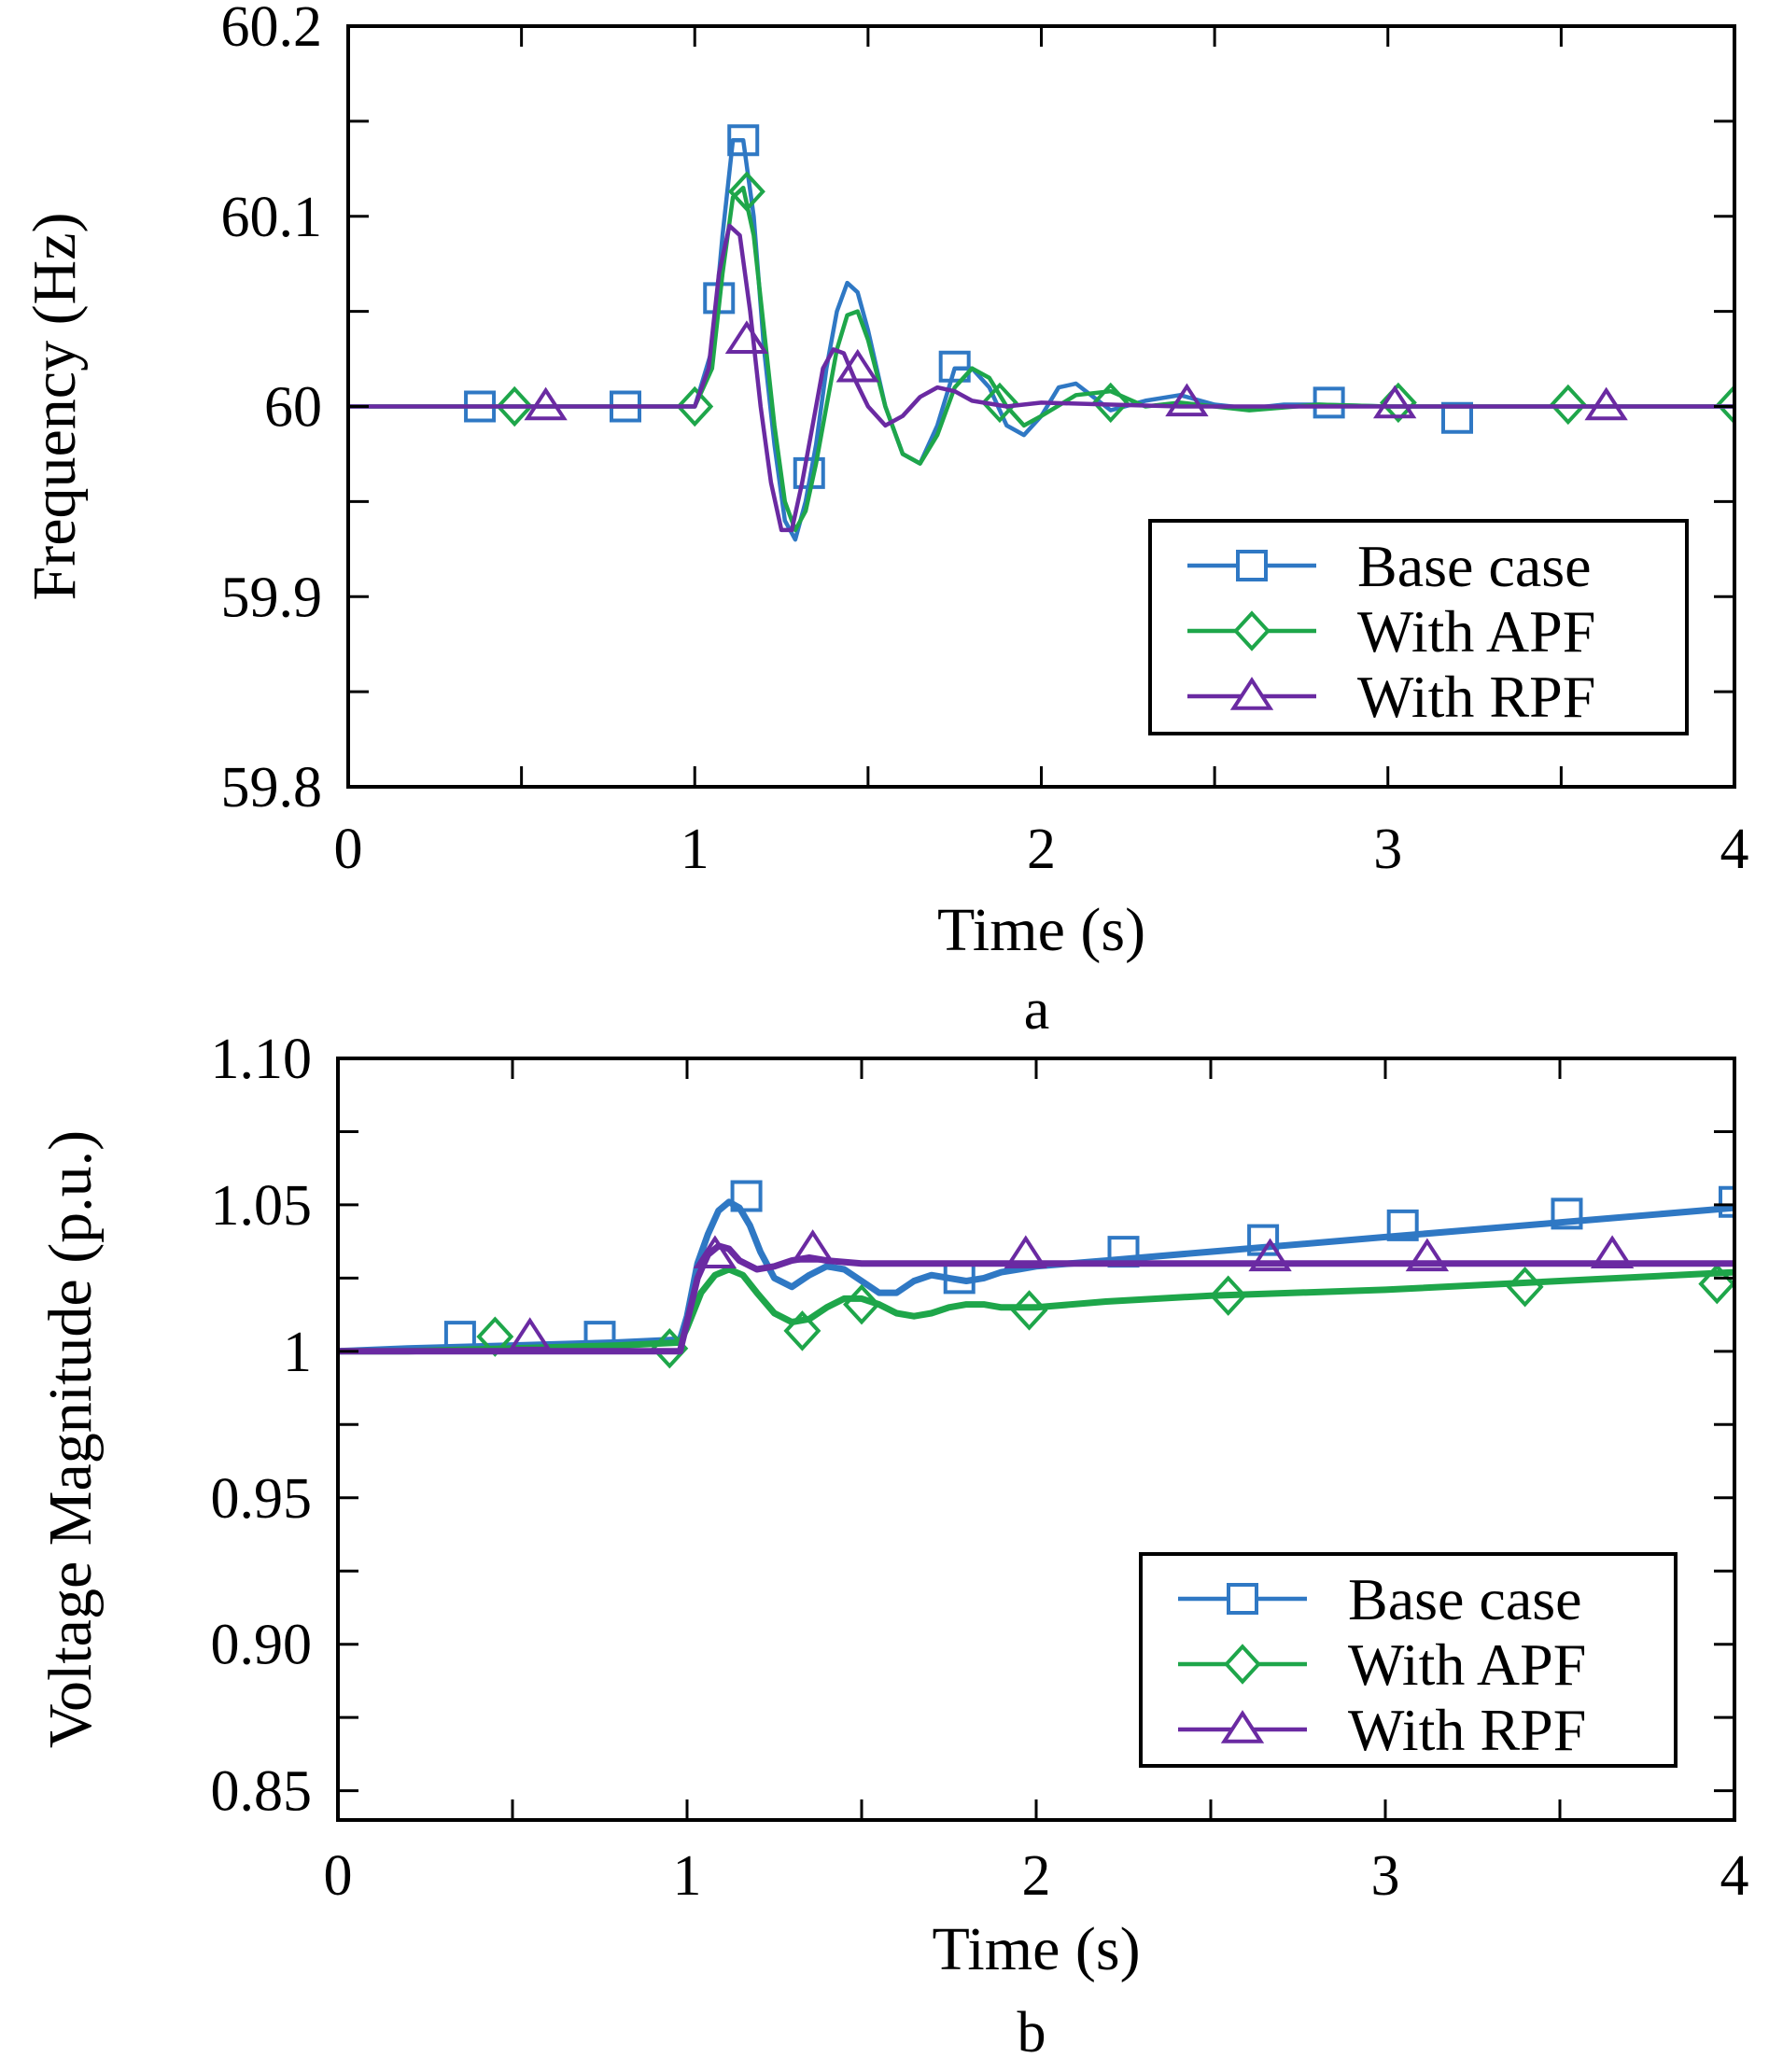 Image resolution: width=1769 pixels, height=2072 pixels. I want to click on y-tick-label: 60, so click(293, 408).